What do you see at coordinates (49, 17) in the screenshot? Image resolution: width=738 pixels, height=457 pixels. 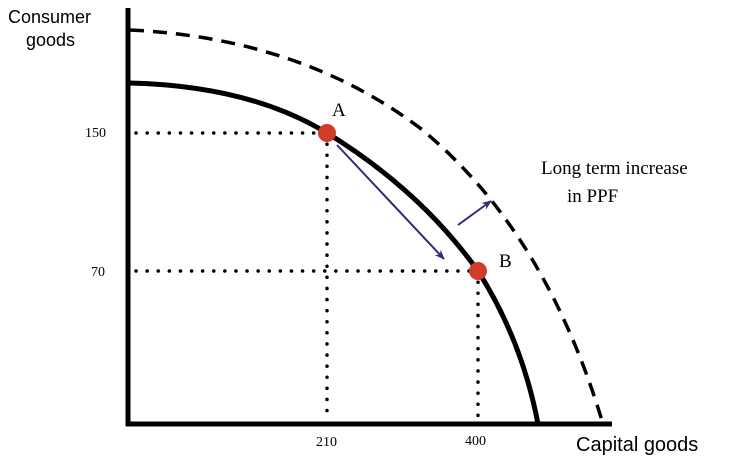 I see `y-axis-label: Consumer` at bounding box center [49, 17].